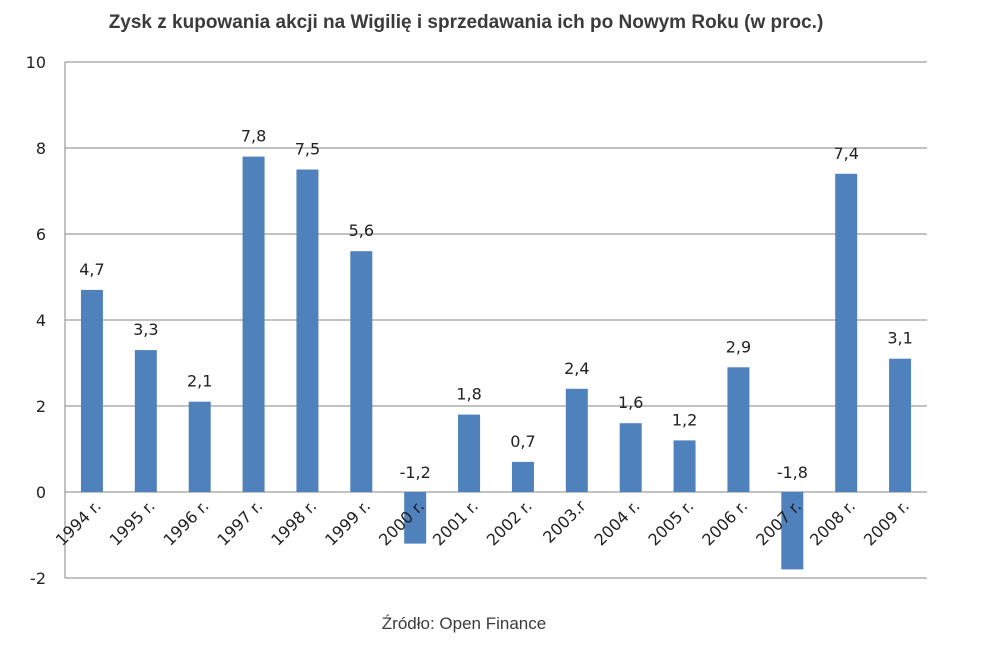 The image size is (1002, 646). What do you see at coordinates (522, 441) in the screenshot?
I see `data-label: 0,7` at bounding box center [522, 441].